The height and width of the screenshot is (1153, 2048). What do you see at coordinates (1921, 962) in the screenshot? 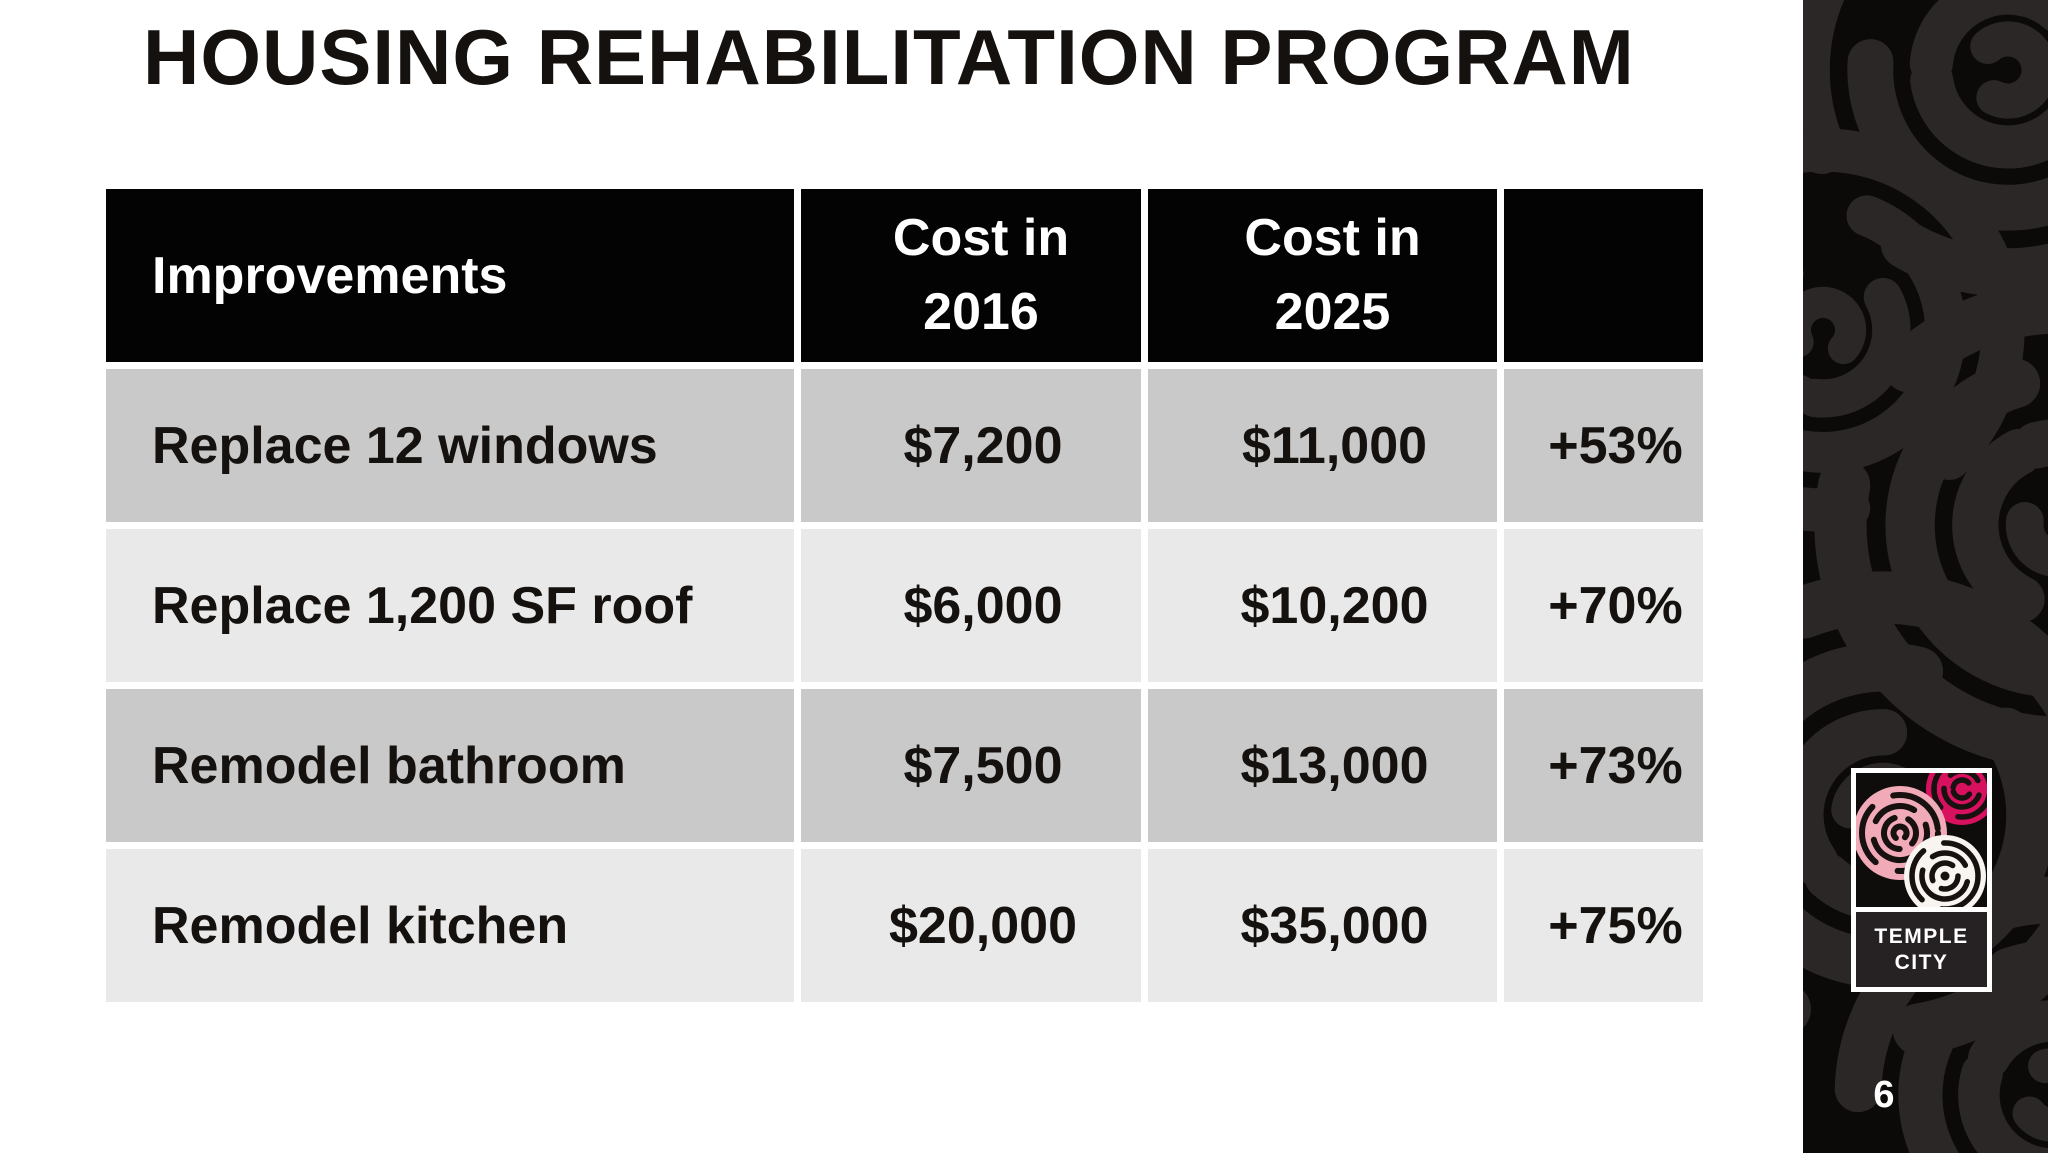
I see `logo-text-line2: CITY` at bounding box center [1921, 962].